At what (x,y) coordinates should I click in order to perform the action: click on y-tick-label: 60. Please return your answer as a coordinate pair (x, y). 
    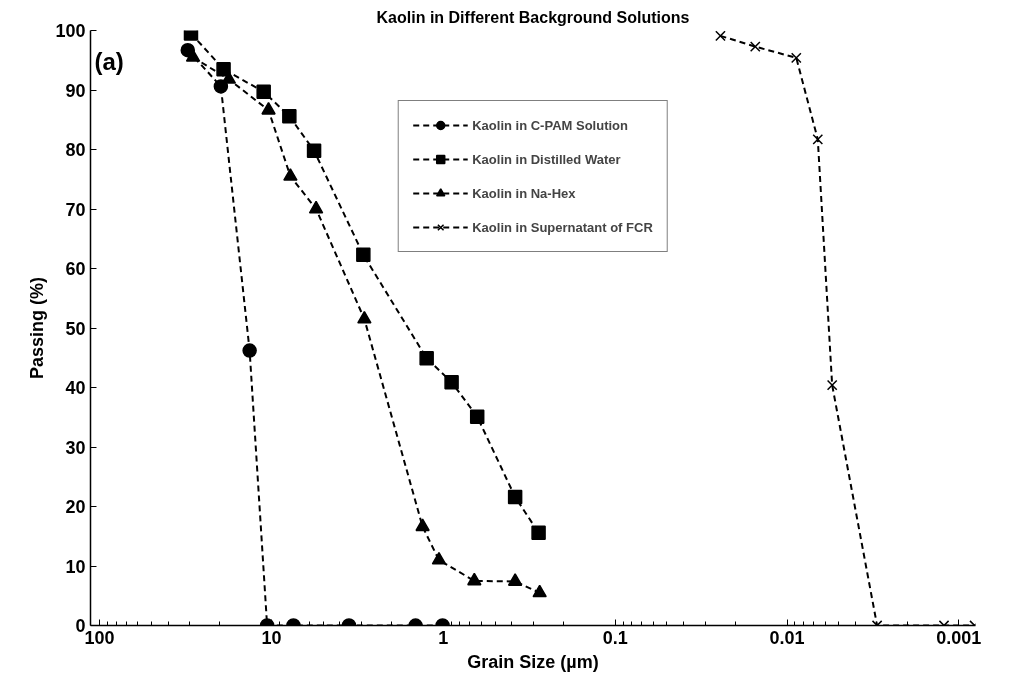
    Looking at the image, I should click on (75, 269).